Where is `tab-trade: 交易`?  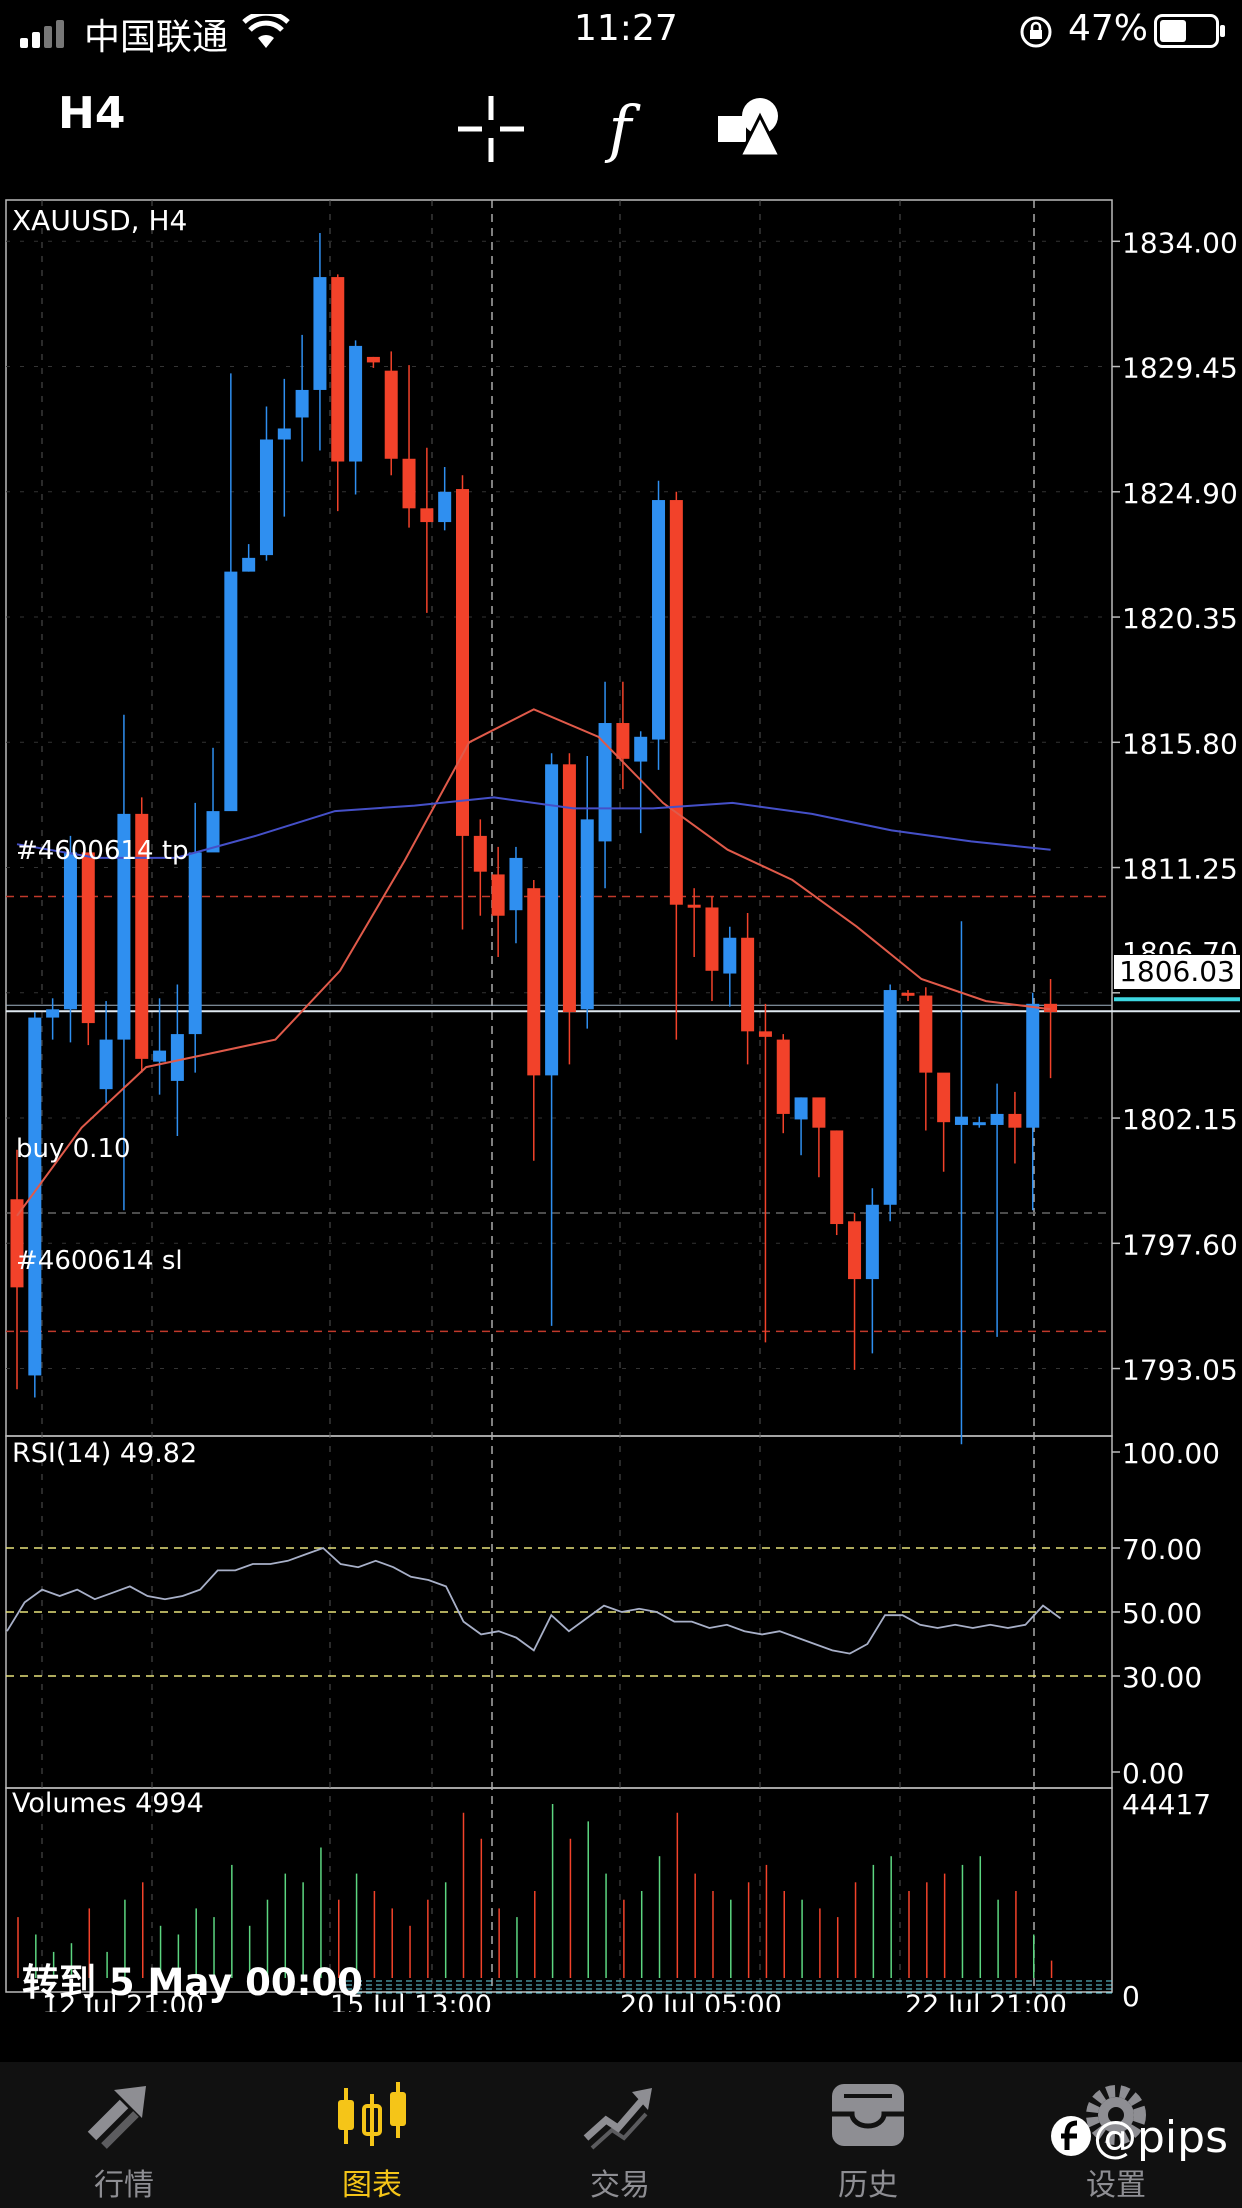
tab-trade: 交易 is located at coordinates (620, 2135).